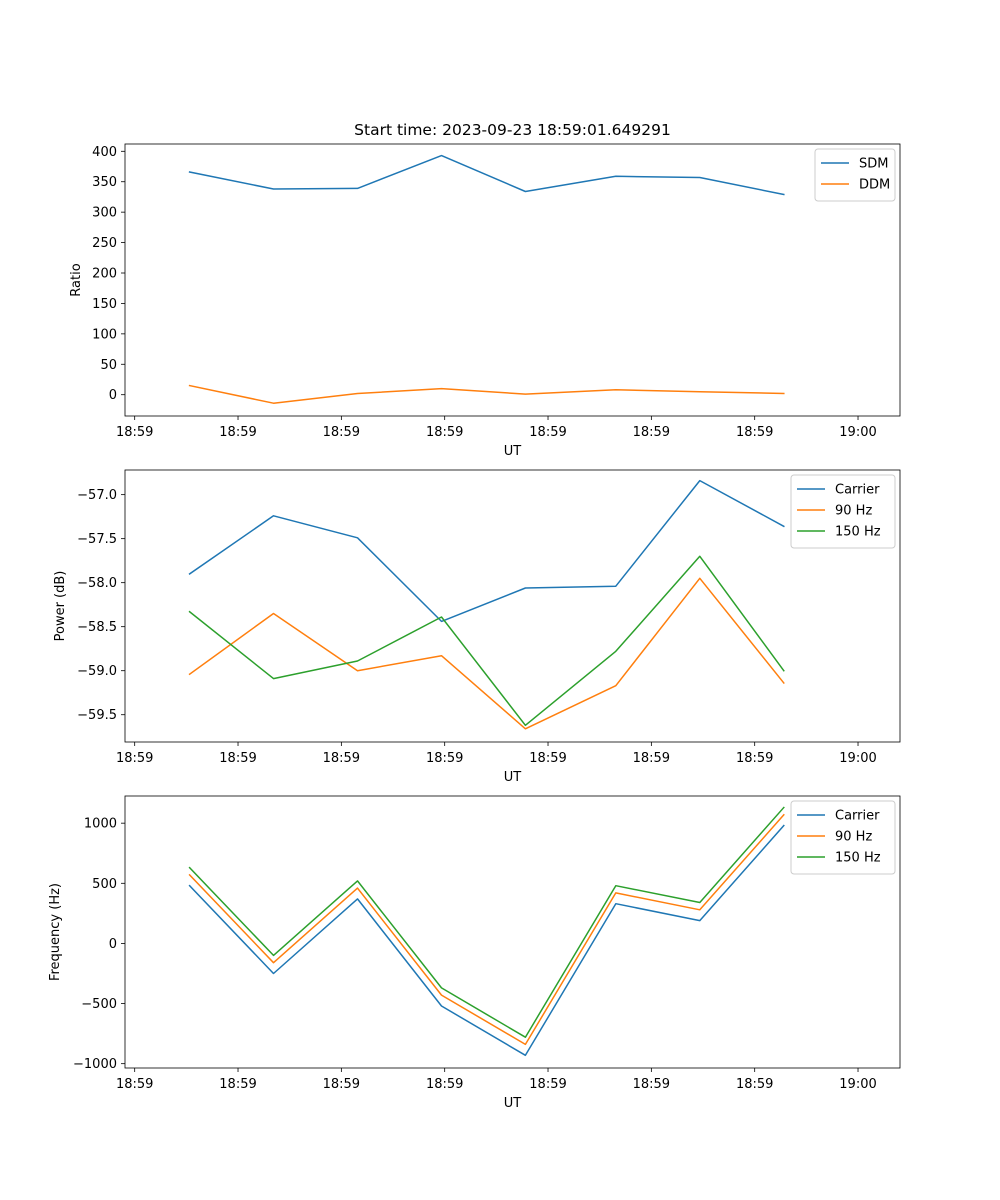 The image size is (1000, 1200). I want to click on y-tick-label: 400, so click(104, 152).